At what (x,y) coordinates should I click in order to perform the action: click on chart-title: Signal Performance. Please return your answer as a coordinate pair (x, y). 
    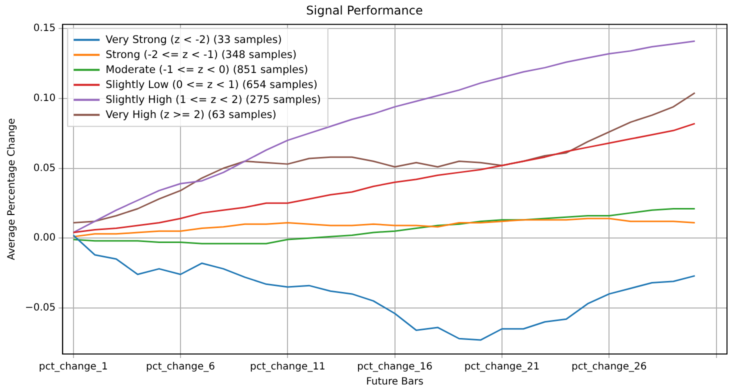
    Looking at the image, I should click on (364, 10).